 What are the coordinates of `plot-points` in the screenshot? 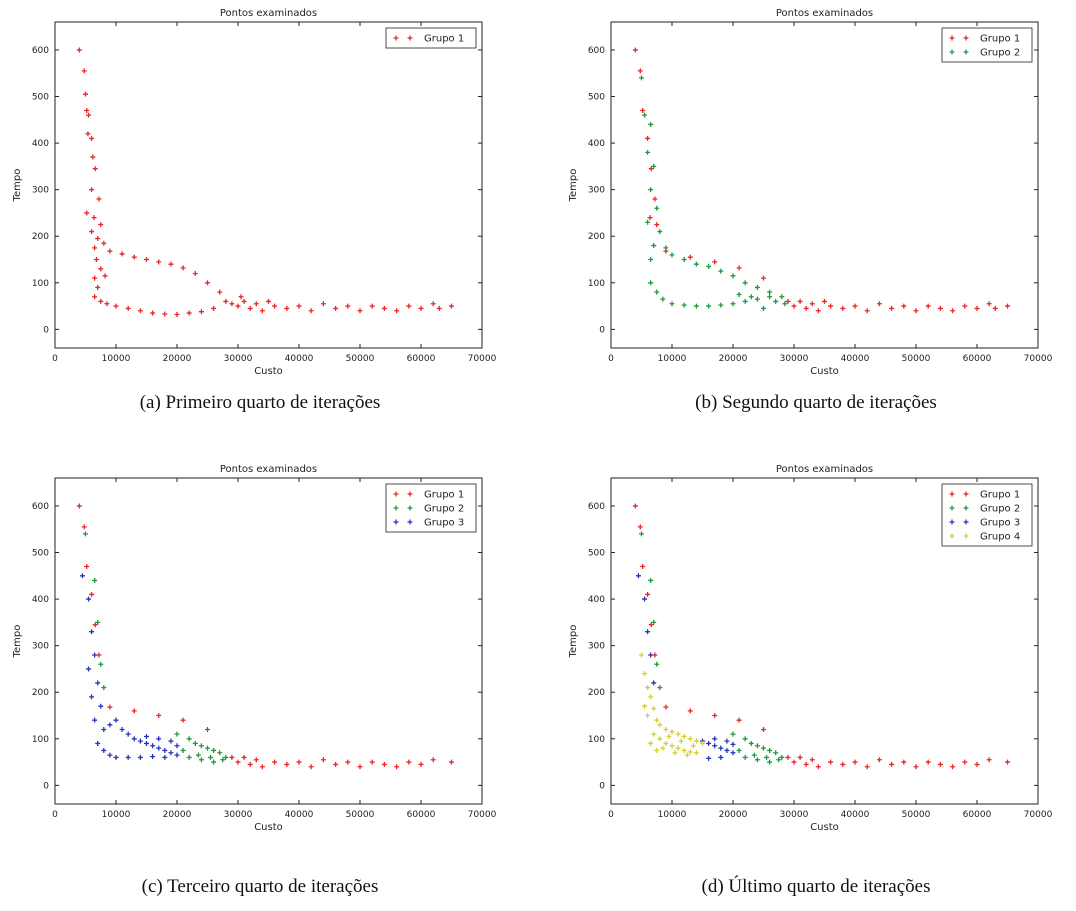 It's located at (821, 636).